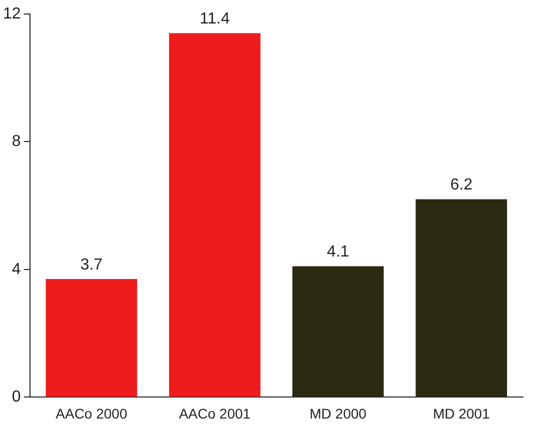 The width and height of the screenshot is (533, 426). Describe the element at coordinates (461, 413) in the screenshot. I see `x-tick-label: MD 2001` at that location.